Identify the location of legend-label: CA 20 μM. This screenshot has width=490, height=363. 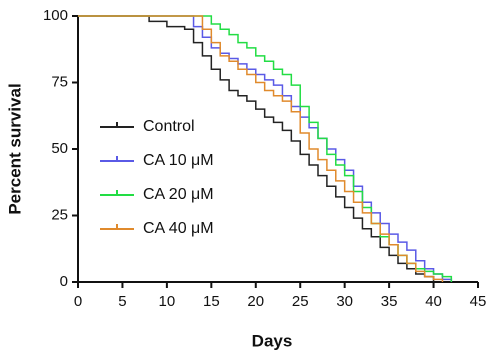
(178, 194).